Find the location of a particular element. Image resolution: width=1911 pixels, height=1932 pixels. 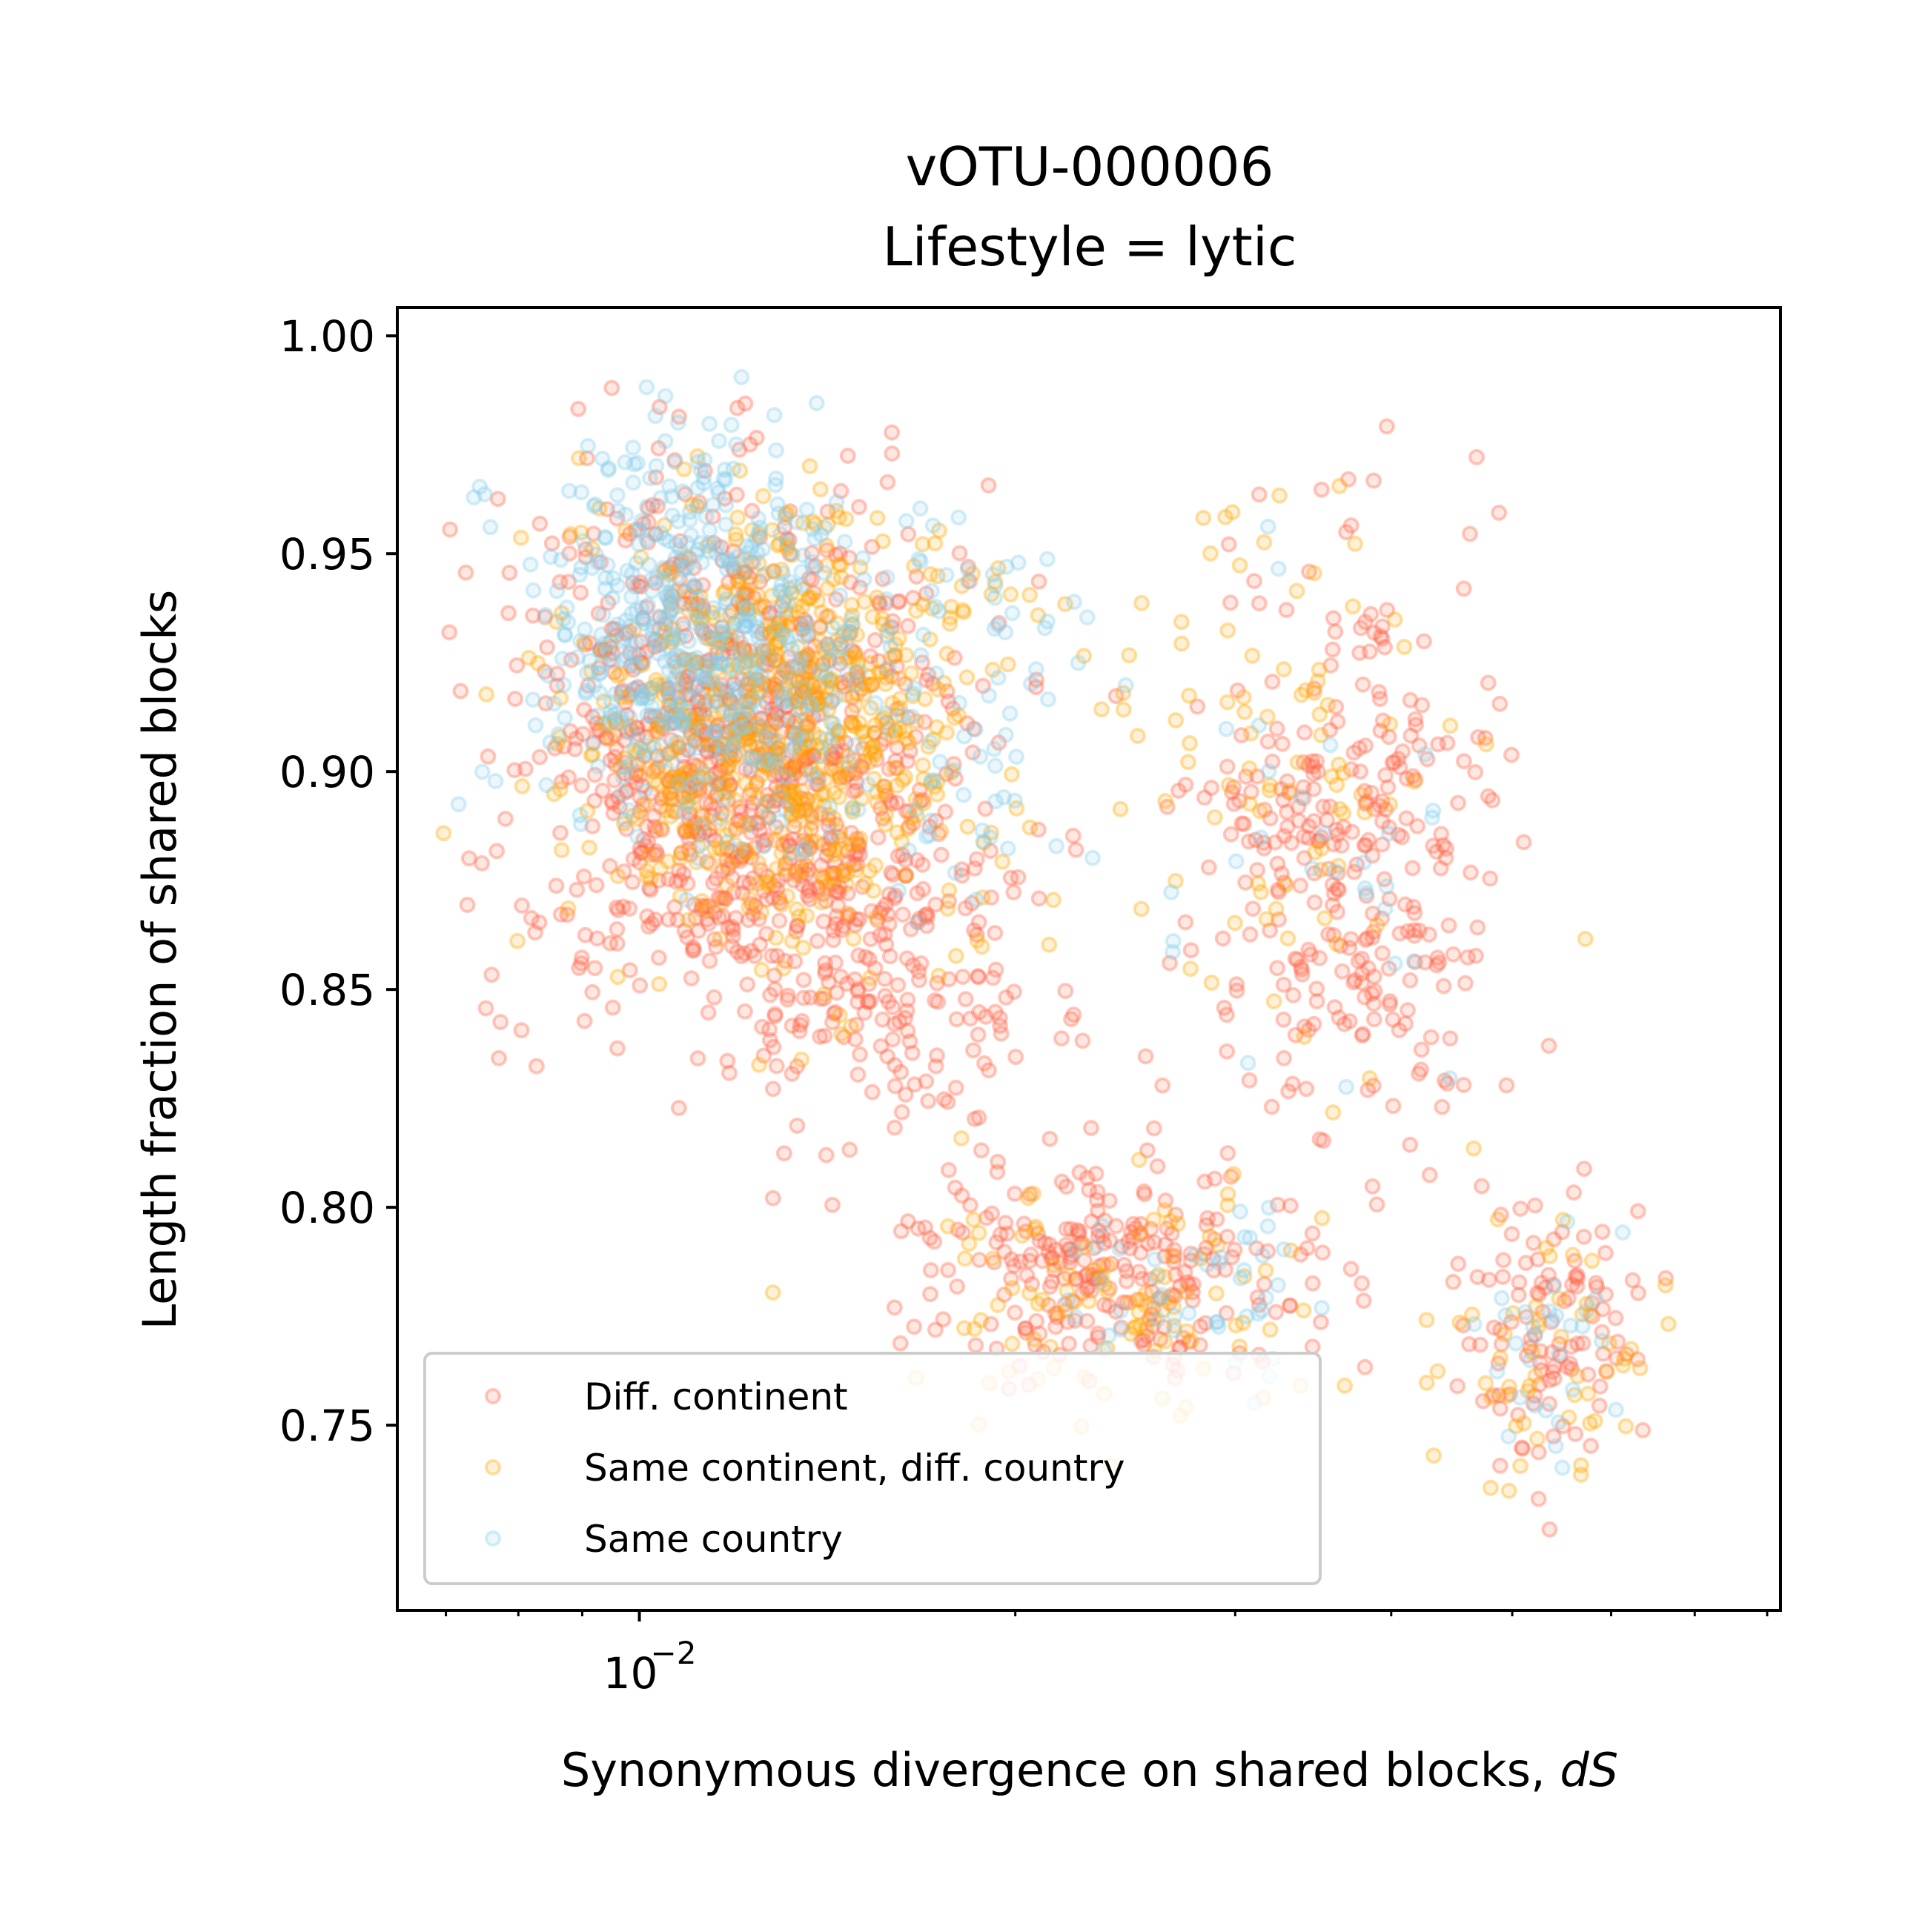

y-tick-label: 0.95 is located at coordinates (327, 554).